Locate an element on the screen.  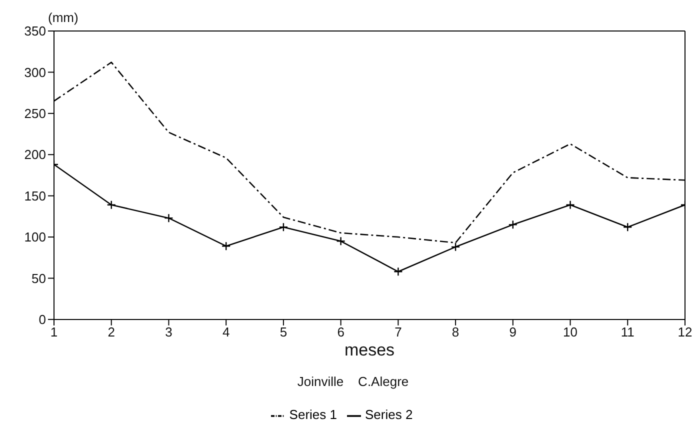
y-tick-label: 350 is located at coordinates (35, 31).